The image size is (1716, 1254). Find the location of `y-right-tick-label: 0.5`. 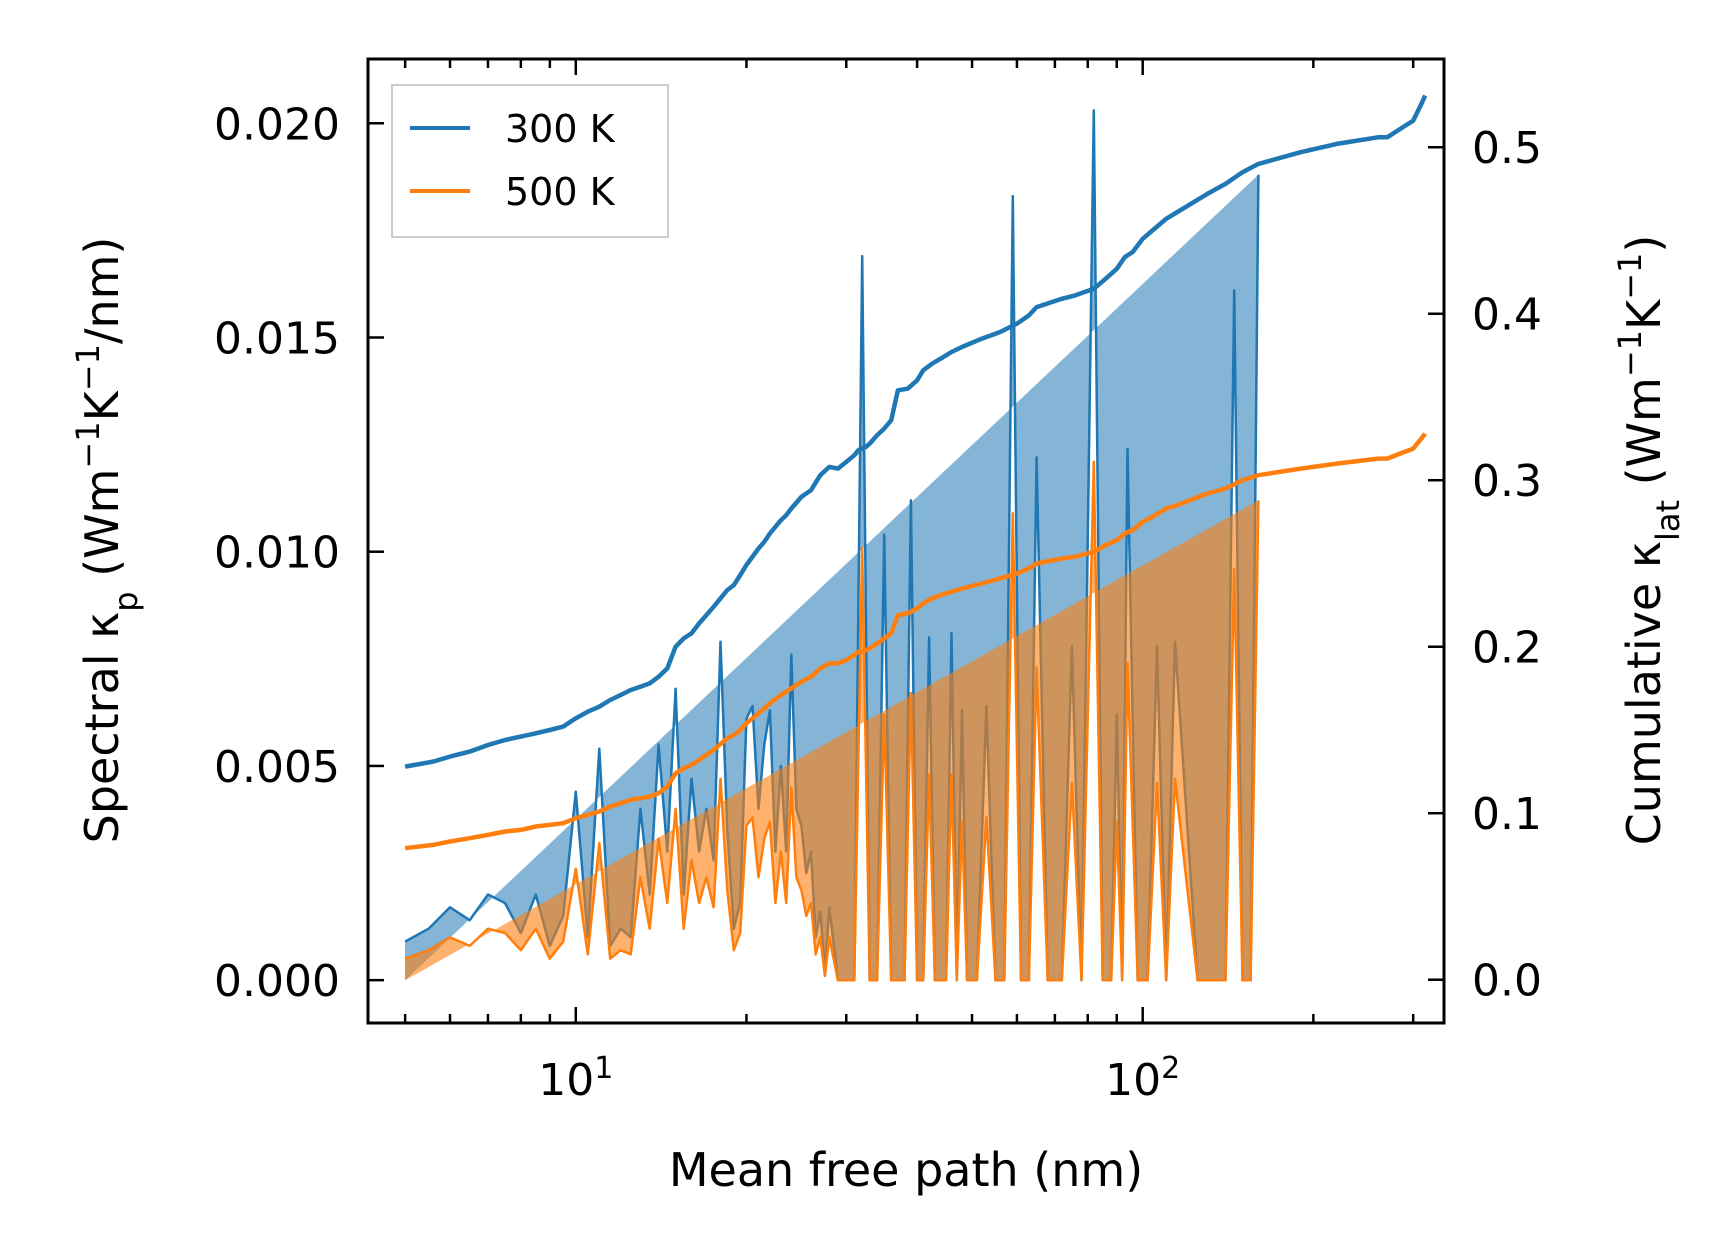

y-right-tick-label: 0.5 is located at coordinates (1507, 148).